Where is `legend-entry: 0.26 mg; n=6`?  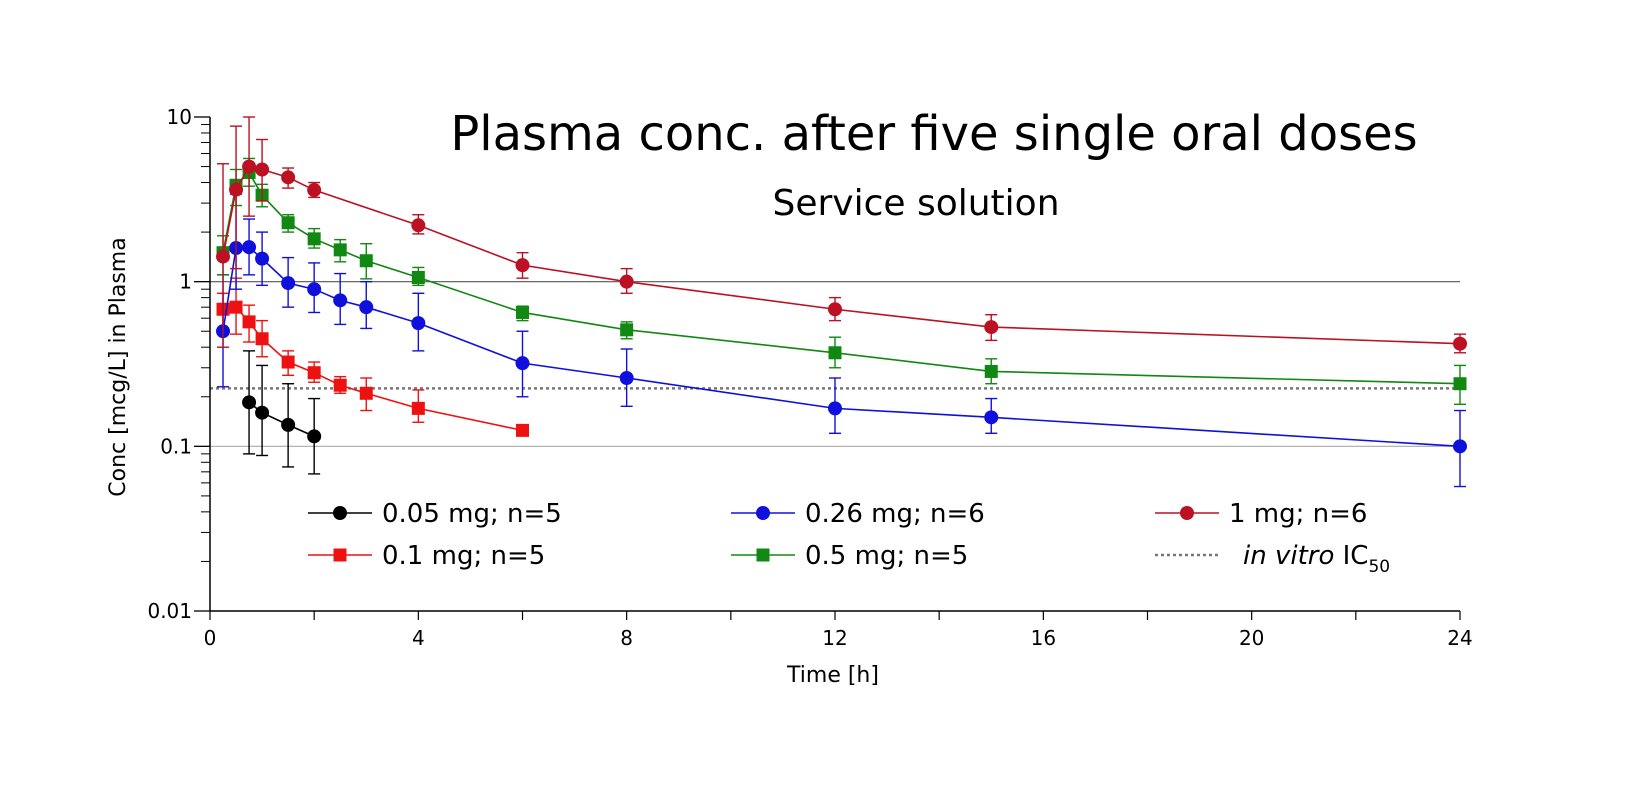 legend-entry: 0.26 mg; n=6 is located at coordinates (858, 514).